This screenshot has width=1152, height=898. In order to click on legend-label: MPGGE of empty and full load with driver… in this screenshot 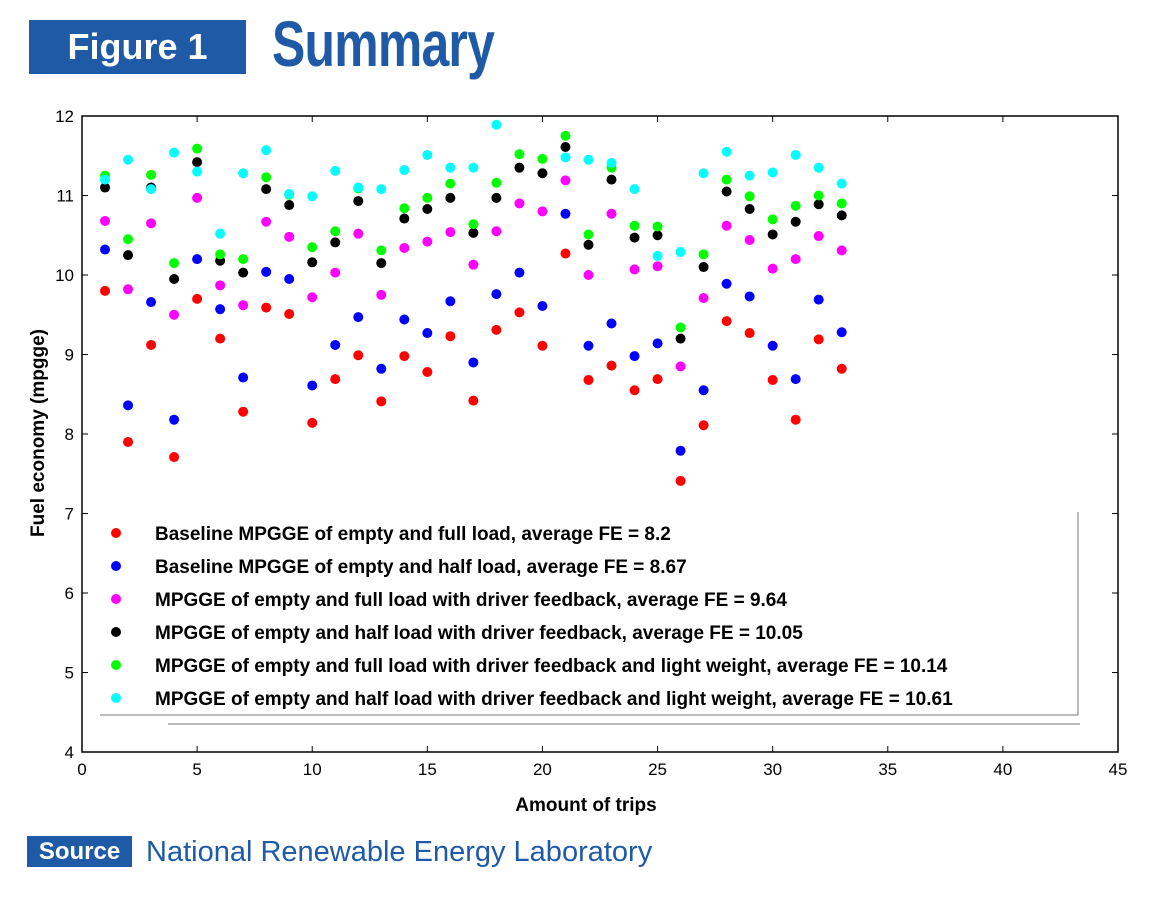, I will do `click(471, 600)`.